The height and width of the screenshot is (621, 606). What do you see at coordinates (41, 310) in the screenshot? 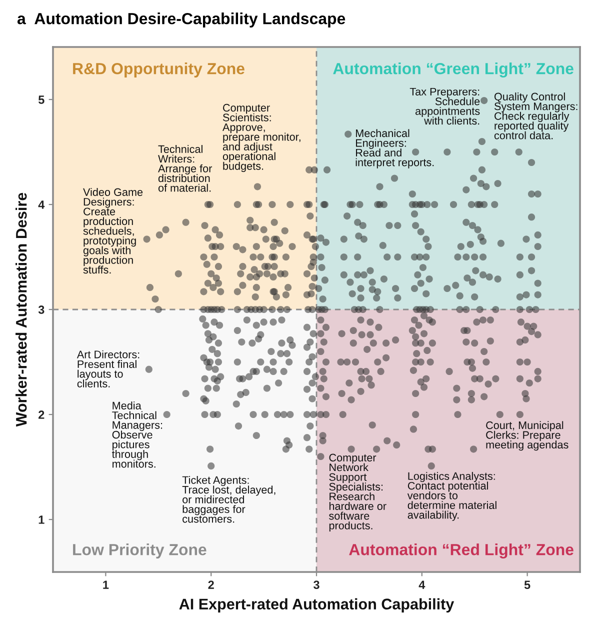
I see `y-tick-label: 3` at bounding box center [41, 310].